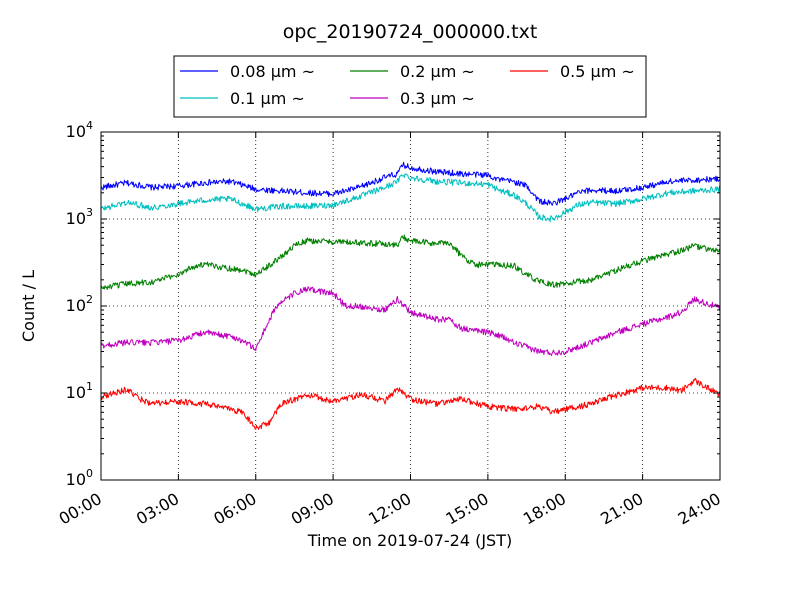 The image size is (800, 600). Describe the element at coordinates (267, 98) in the screenshot. I see `legend-label-1: 0.1 μm ~` at that location.